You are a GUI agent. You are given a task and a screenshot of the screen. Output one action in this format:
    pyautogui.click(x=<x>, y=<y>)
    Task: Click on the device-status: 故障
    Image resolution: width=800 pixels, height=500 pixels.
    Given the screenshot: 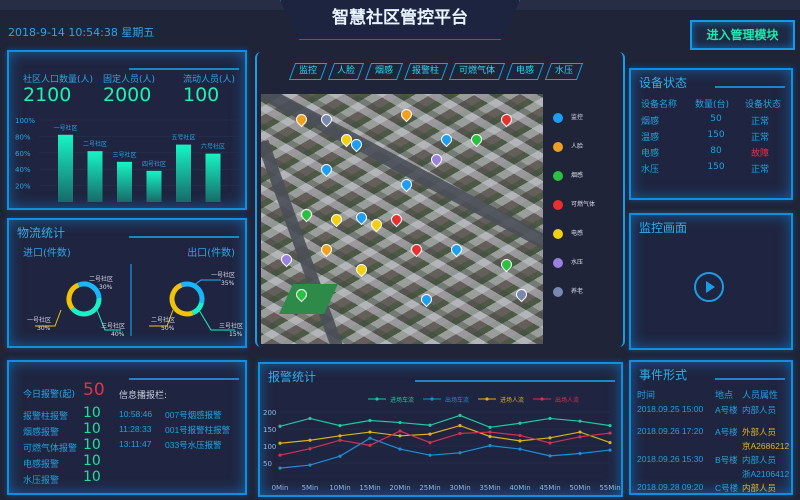 What is the action you would take?
    pyautogui.click(x=760, y=154)
    